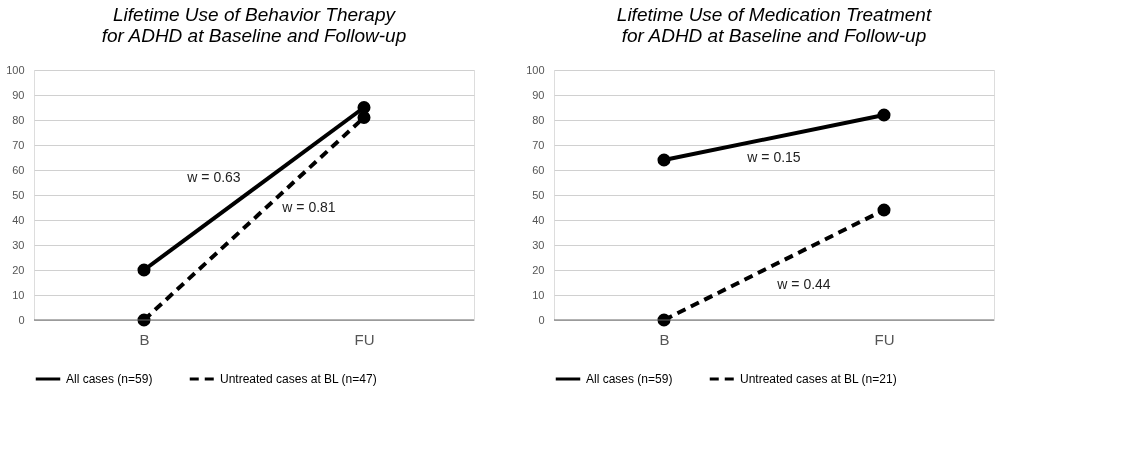 The width and height of the screenshot is (1146, 453). What do you see at coordinates (298, 379) in the screenshot?
I see `legend-label: Untreated cases at BL (n=47)` at bounding box center [298, 379].